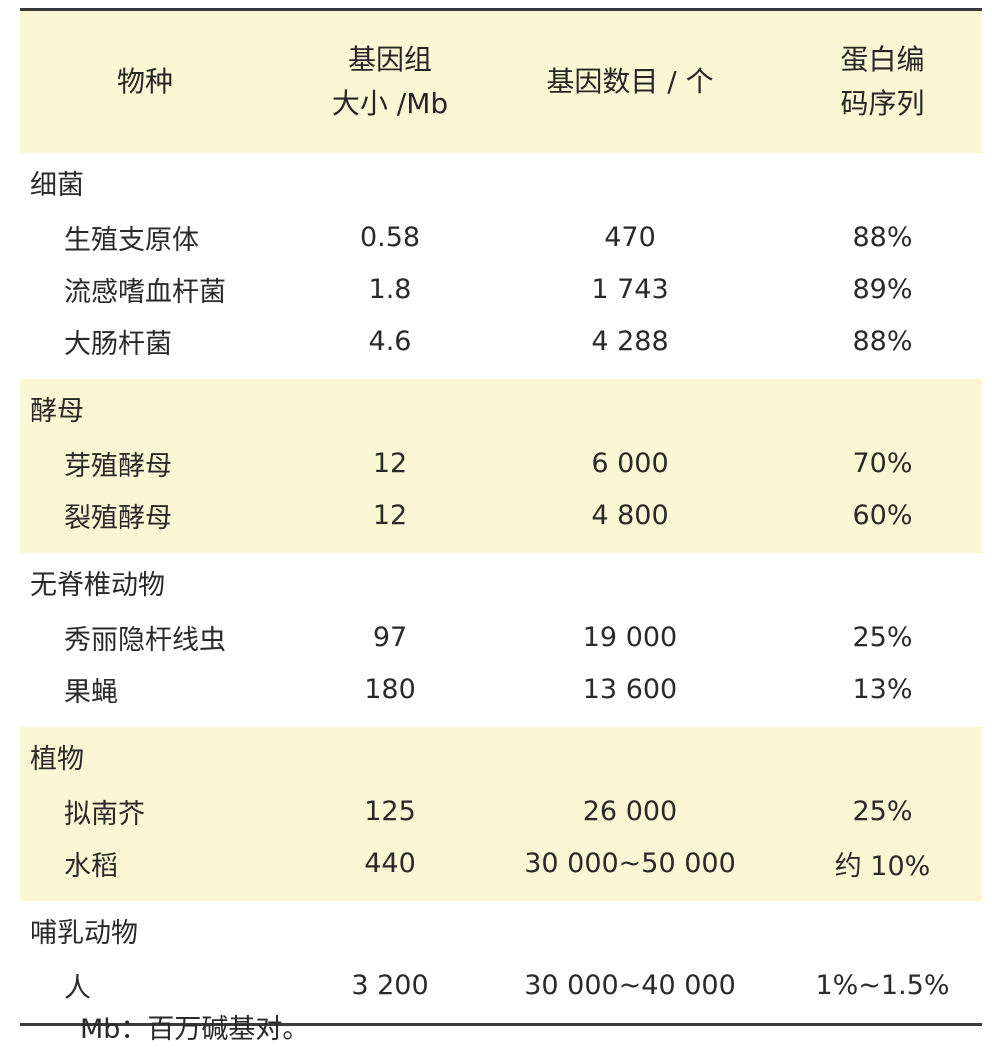  Describe the element at coordinates (501, 1024) in the screenshot. I see `table-bottom-rule` at that location.